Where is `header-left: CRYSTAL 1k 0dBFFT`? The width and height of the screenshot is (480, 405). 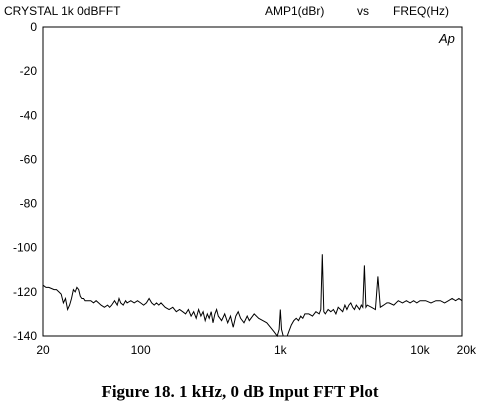 header-left: CRYSTAL 1k 0dBFFT is located at coordinates (62, 11).